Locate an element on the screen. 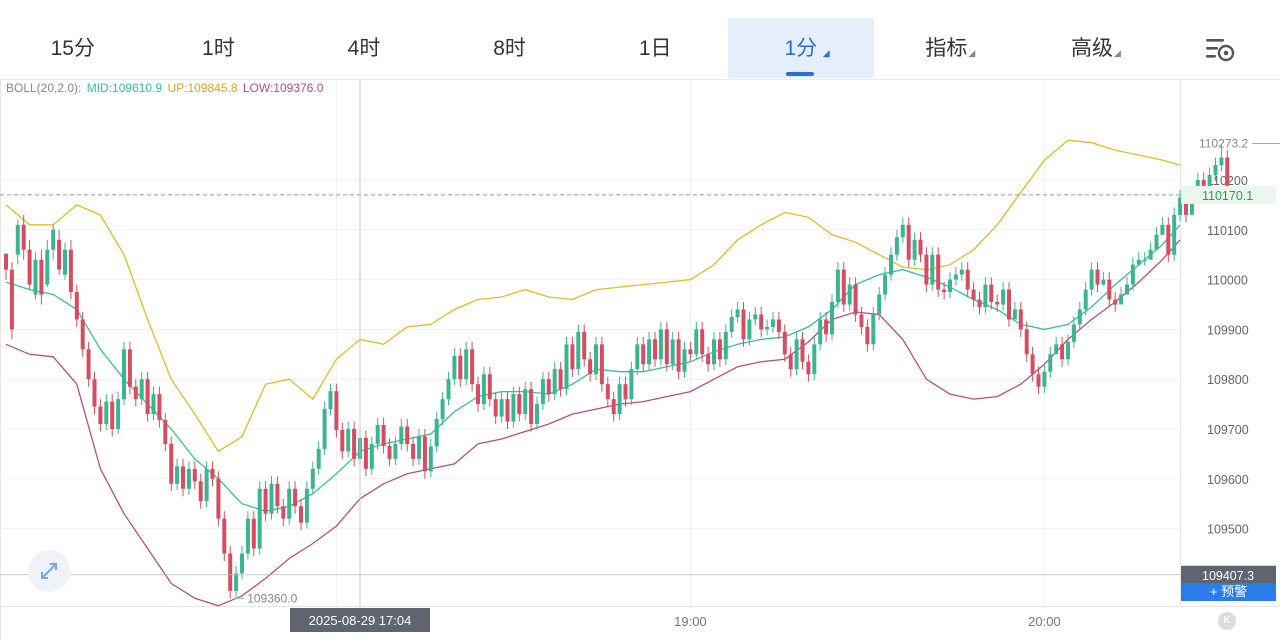  tab-7: 指标 ◢ is located at coordinates (947, 48).